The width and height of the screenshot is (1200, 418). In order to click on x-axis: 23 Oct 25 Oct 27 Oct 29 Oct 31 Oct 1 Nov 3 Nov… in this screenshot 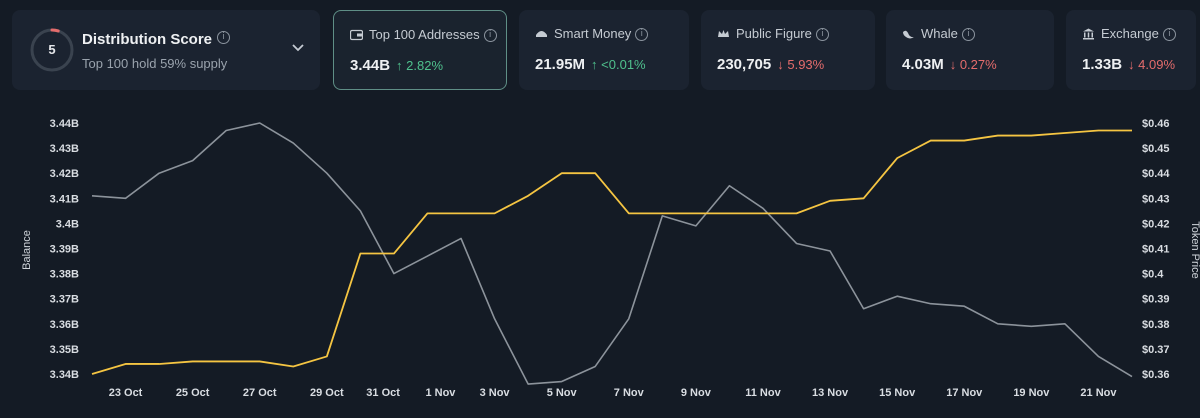, I will do `click(613, 393)`.